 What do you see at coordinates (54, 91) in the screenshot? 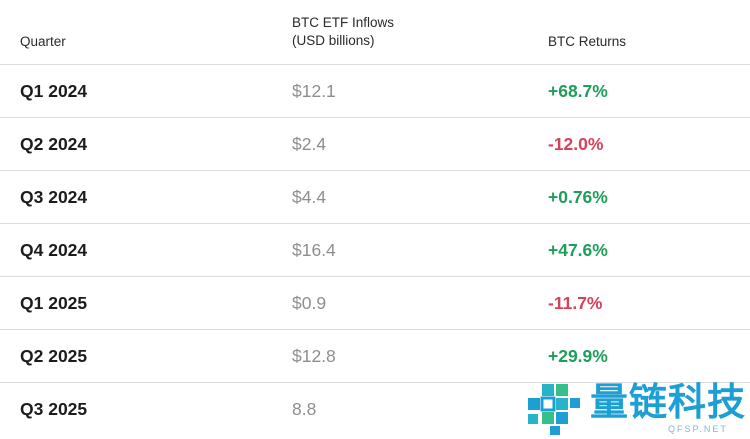
I see `quarter-cell: Q1 2024` at bounding box center [54, 91].